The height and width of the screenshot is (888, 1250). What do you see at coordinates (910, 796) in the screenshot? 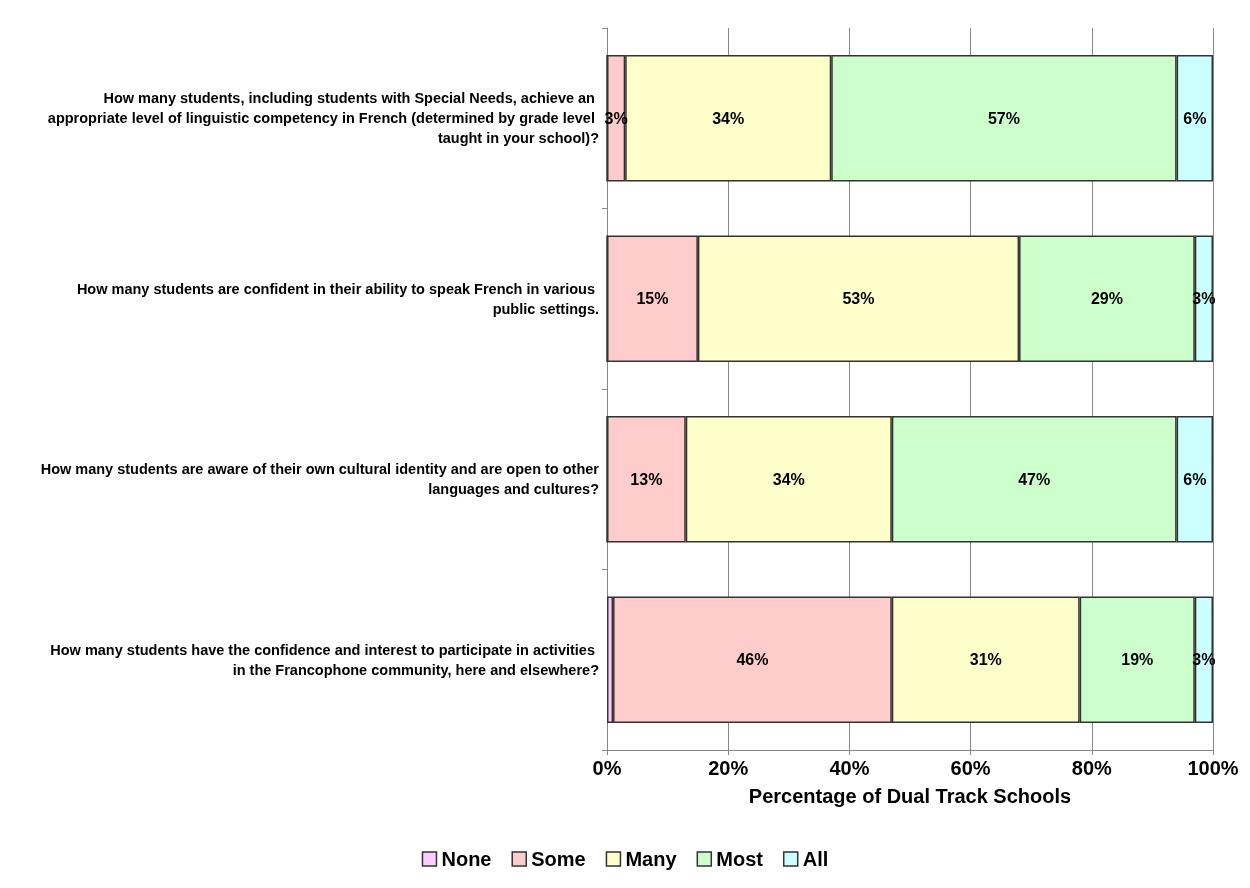
I see `x-axis-title: Percentage of Dual Track Schools` at bounding box center [910, 796].